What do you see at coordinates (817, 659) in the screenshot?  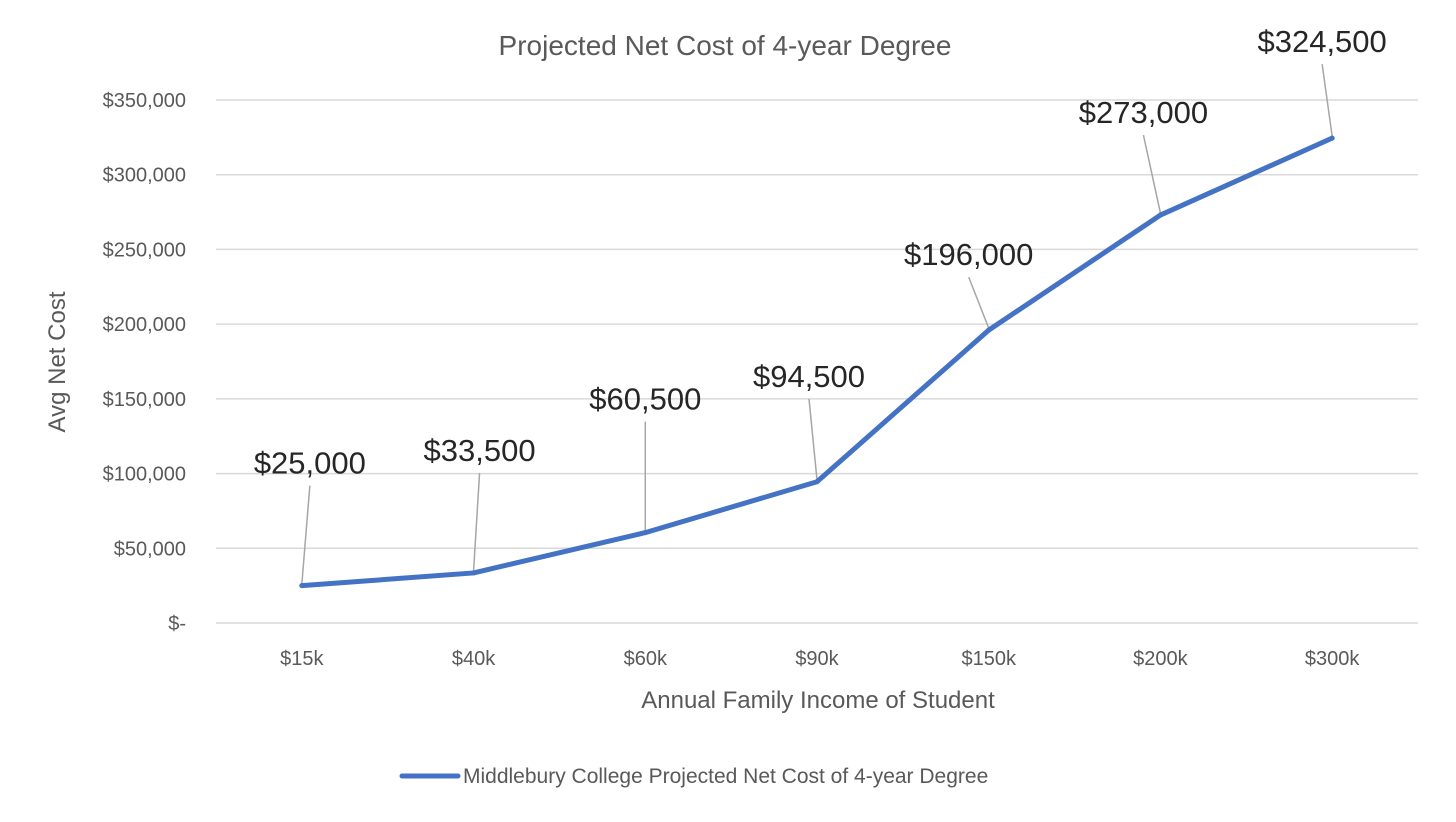 I see `x-tick-label: $90k` at bounding box center [817, 659].